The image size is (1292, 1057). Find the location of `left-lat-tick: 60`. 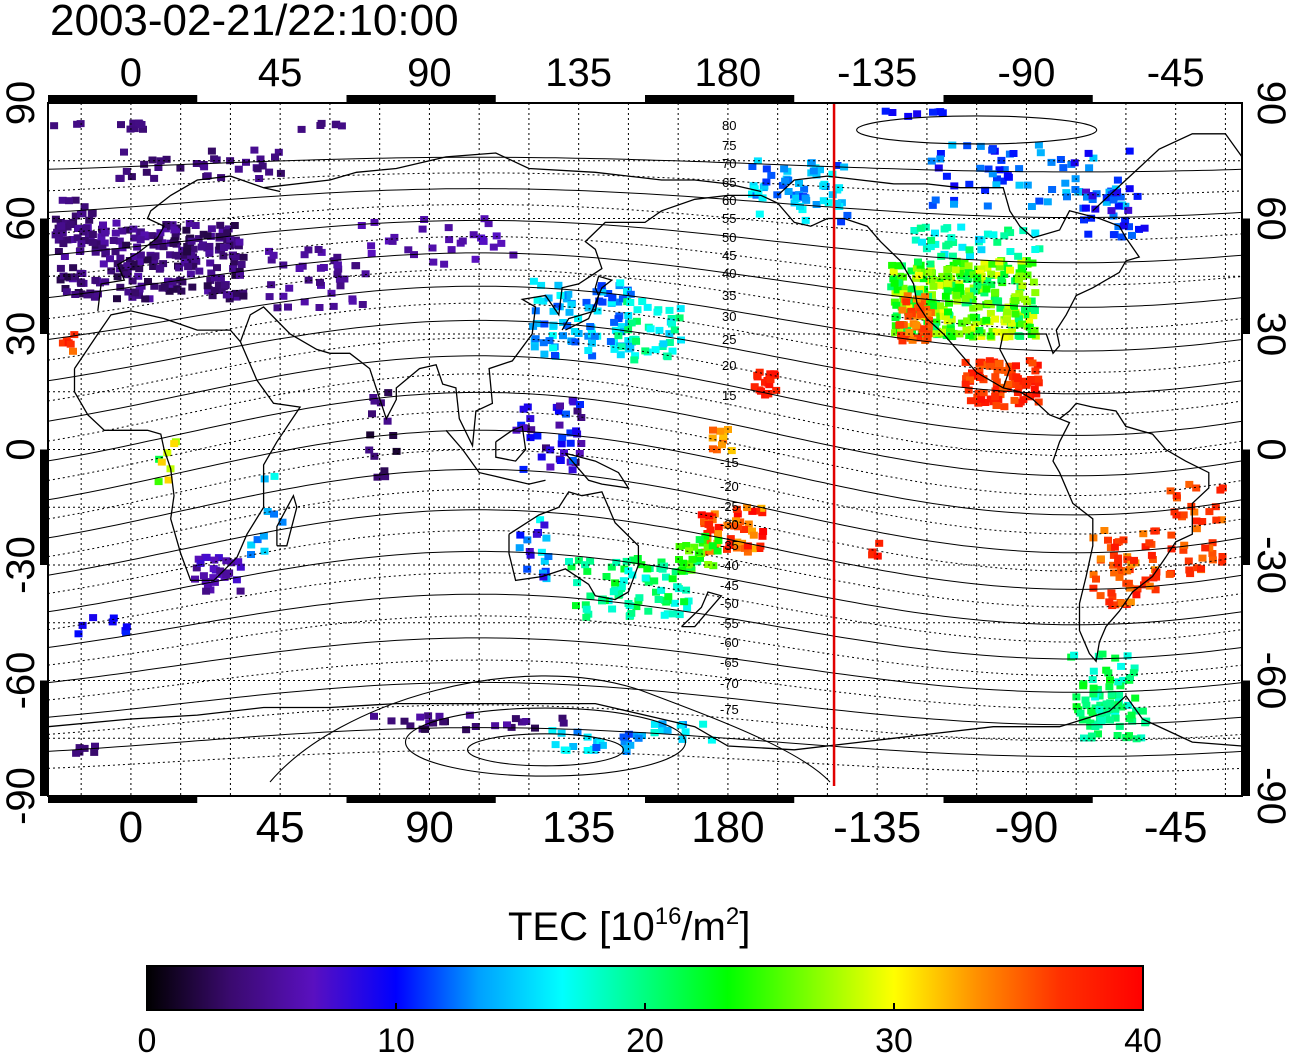

left-lat-tick: 60 is located at coordinates (21, 218).